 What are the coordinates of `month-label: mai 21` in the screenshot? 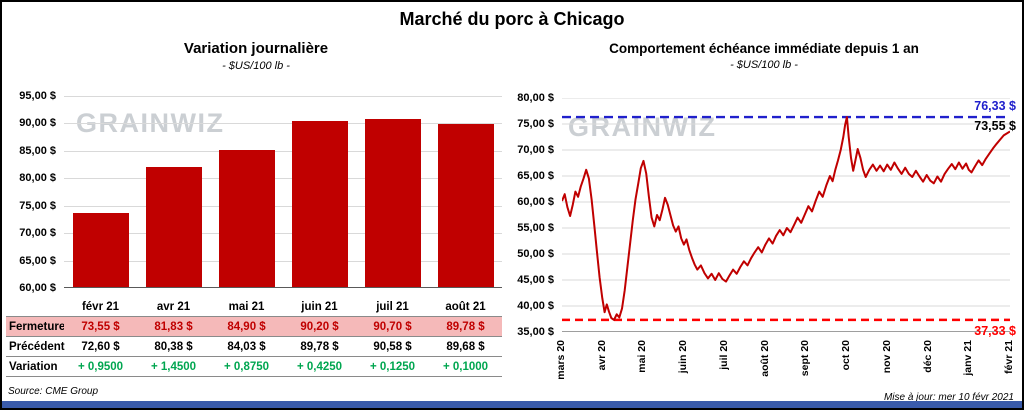 It's located at (246, 307).